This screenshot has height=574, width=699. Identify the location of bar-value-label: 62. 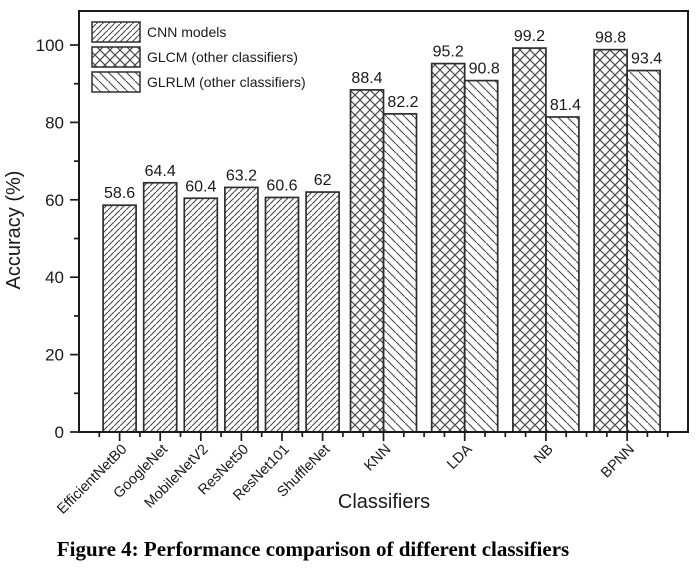
(323, 180).